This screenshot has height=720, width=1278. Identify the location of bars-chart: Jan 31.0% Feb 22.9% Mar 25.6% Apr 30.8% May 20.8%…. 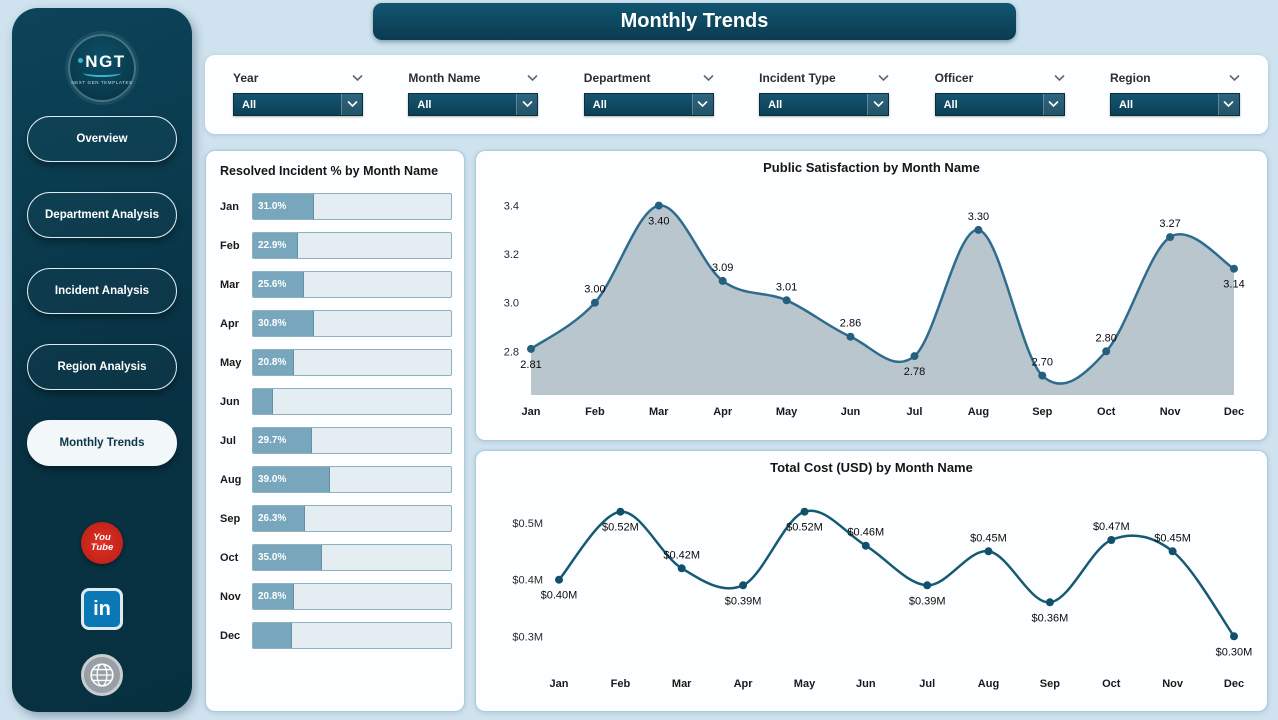
(336, 421).